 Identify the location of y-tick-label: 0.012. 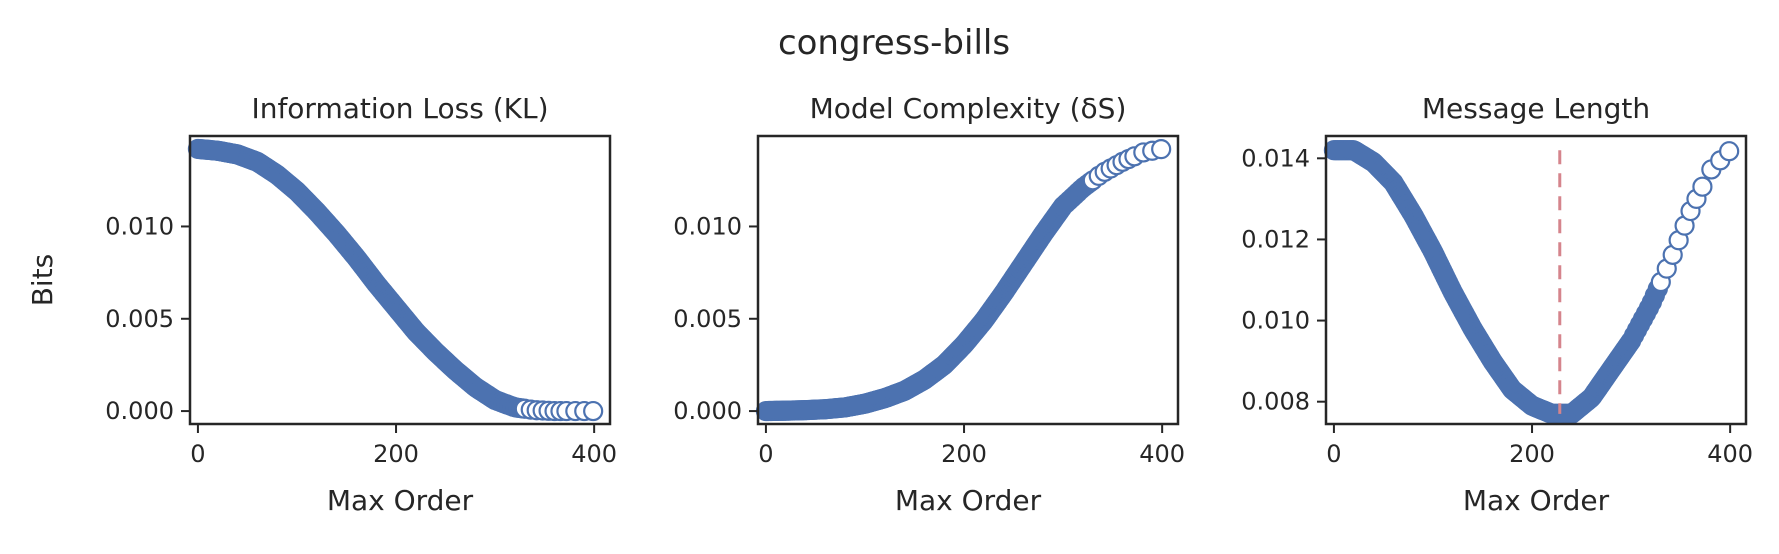
(1275, 239).